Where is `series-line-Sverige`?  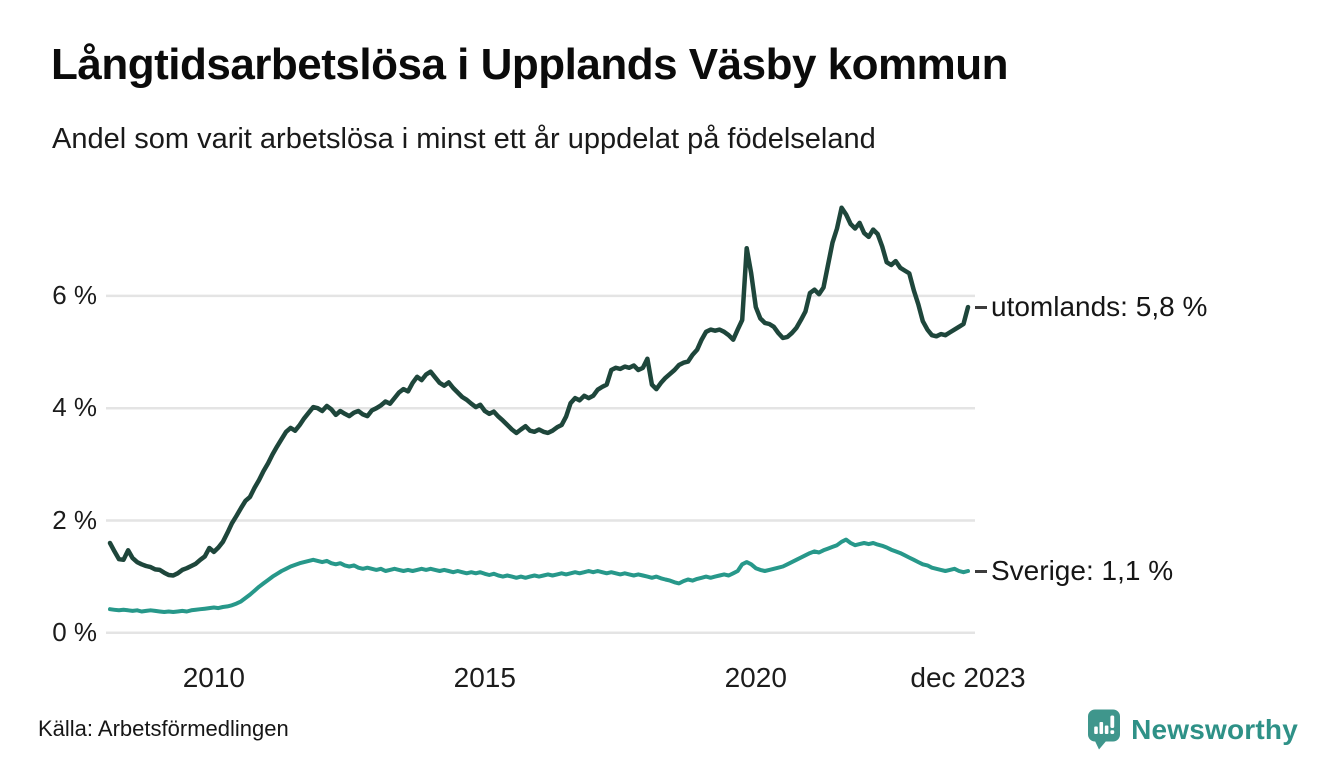 series-line-Sverige is located at coordinates (539, 575).